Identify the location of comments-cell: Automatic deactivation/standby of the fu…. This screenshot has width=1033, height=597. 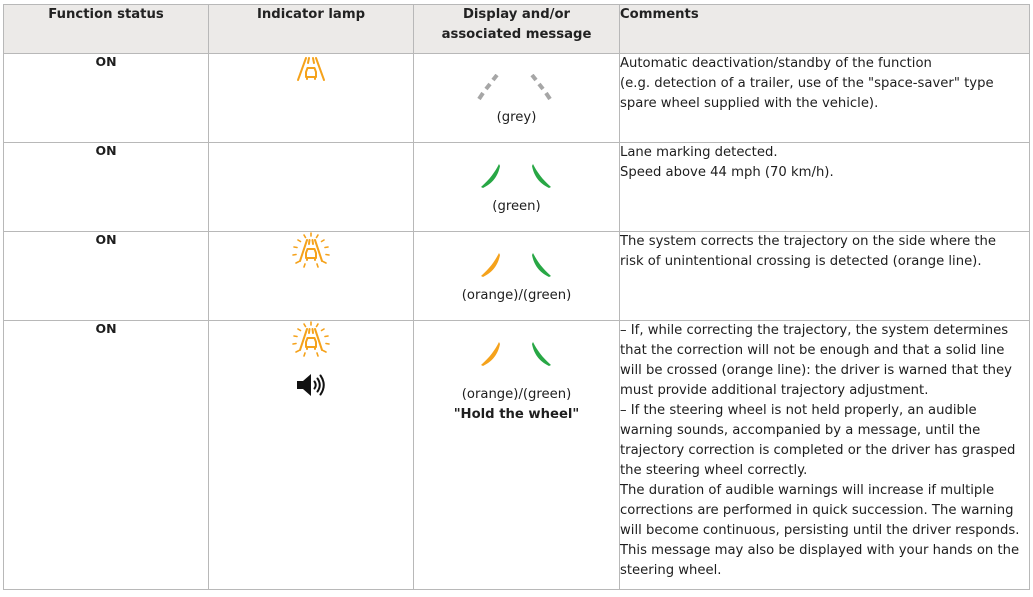
(824, 98).